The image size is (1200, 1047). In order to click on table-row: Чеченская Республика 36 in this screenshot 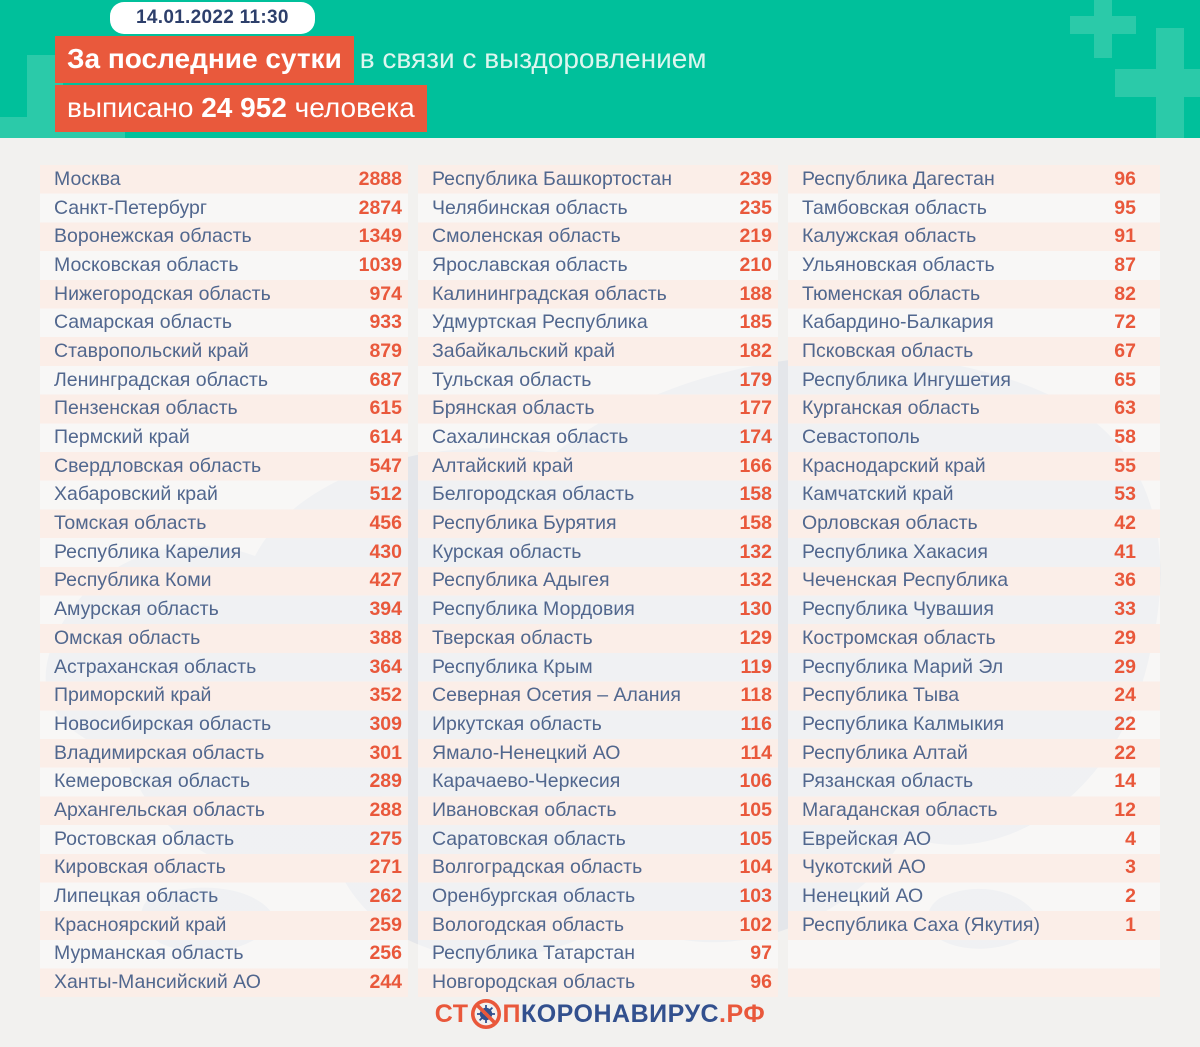, I will do `click(974, 581)`.